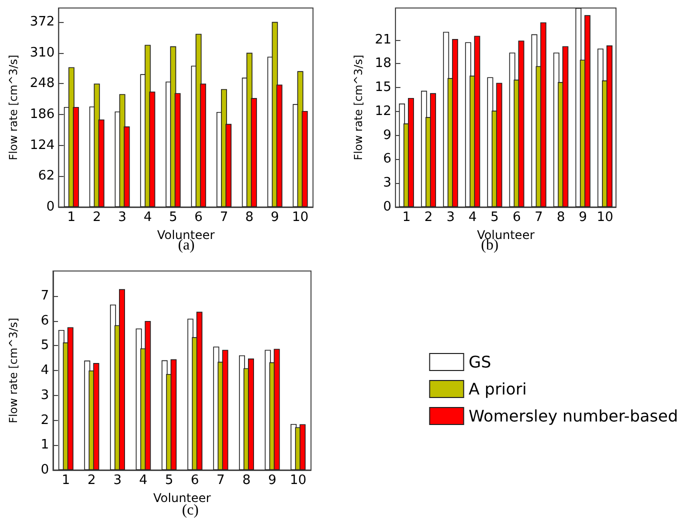 This screenshot has width=695, height=523. I want to click on y-tick-label: 186, so click(42, 114).